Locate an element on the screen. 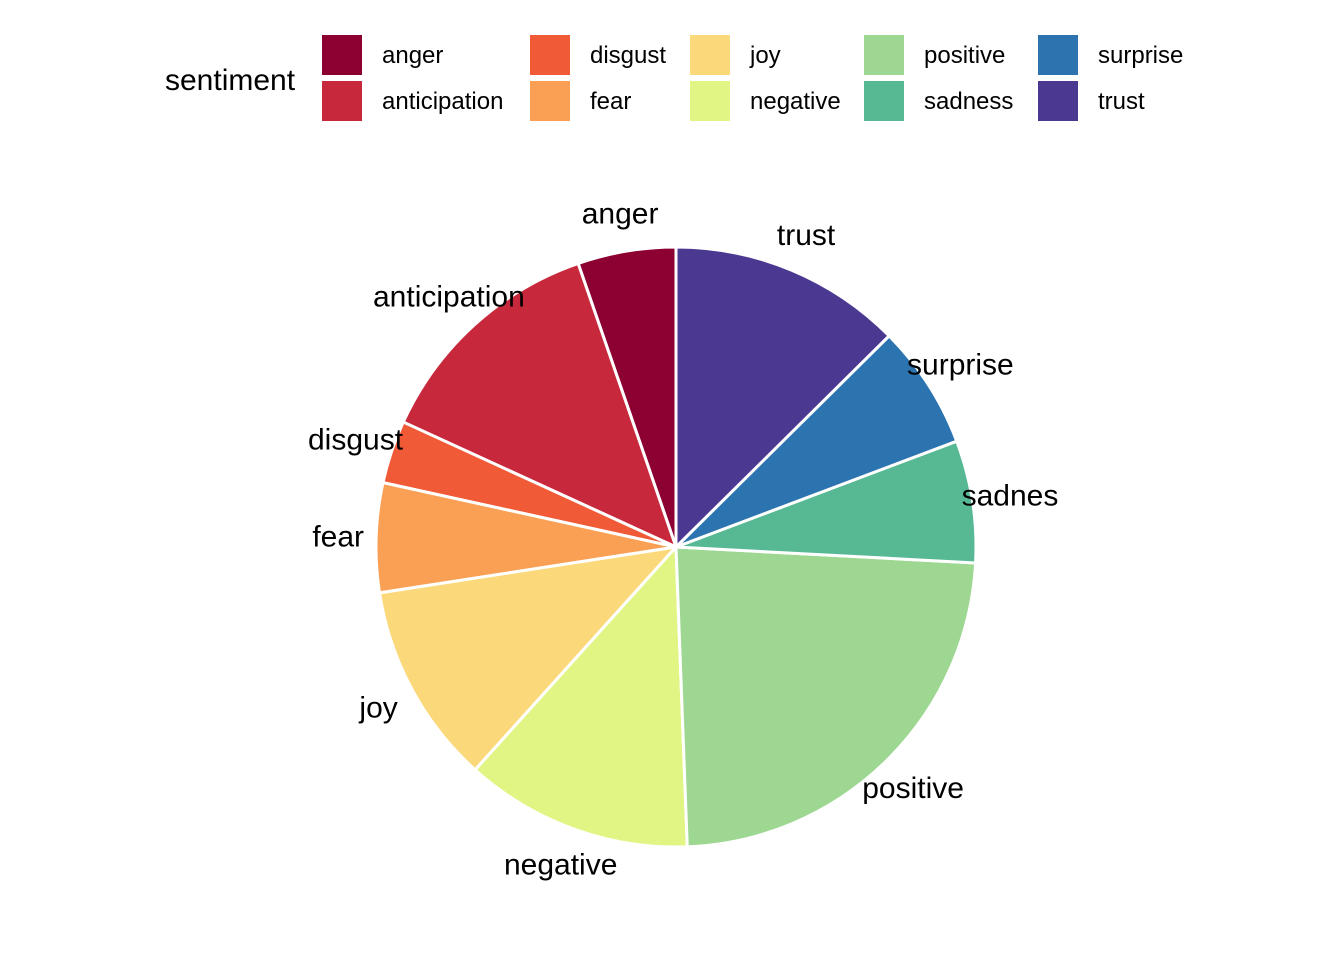  slice-joy is located at coordinates (528, 658).